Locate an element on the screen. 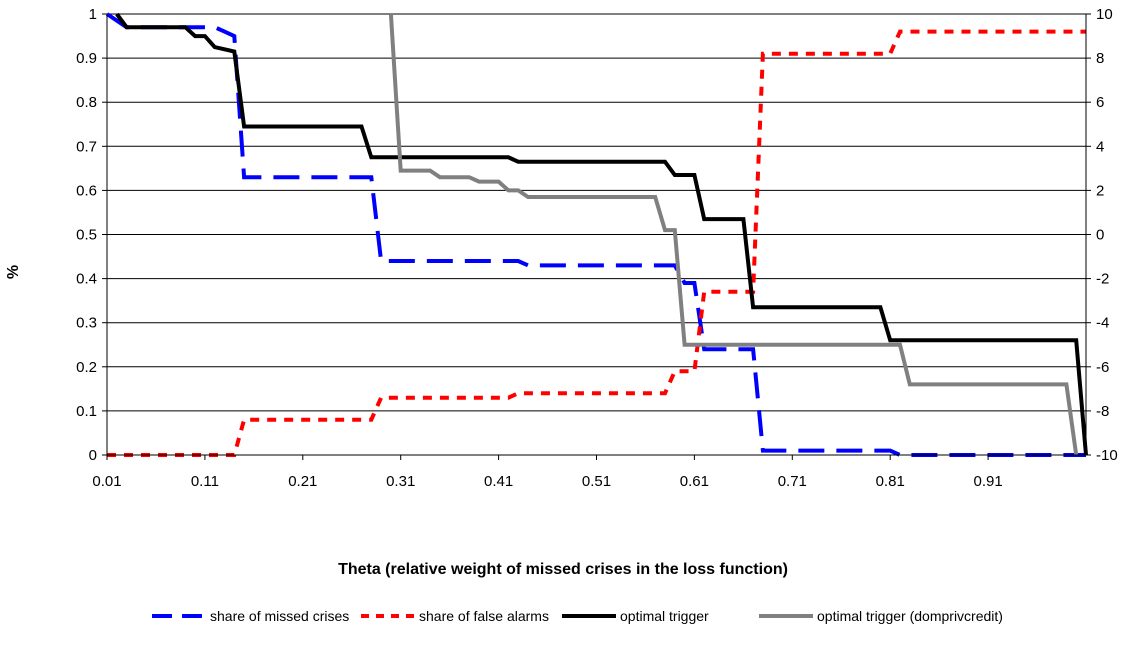 This screenshot has height=653, width=1145. y-tick-label: 0.4 is located at coordinates (86, 279).